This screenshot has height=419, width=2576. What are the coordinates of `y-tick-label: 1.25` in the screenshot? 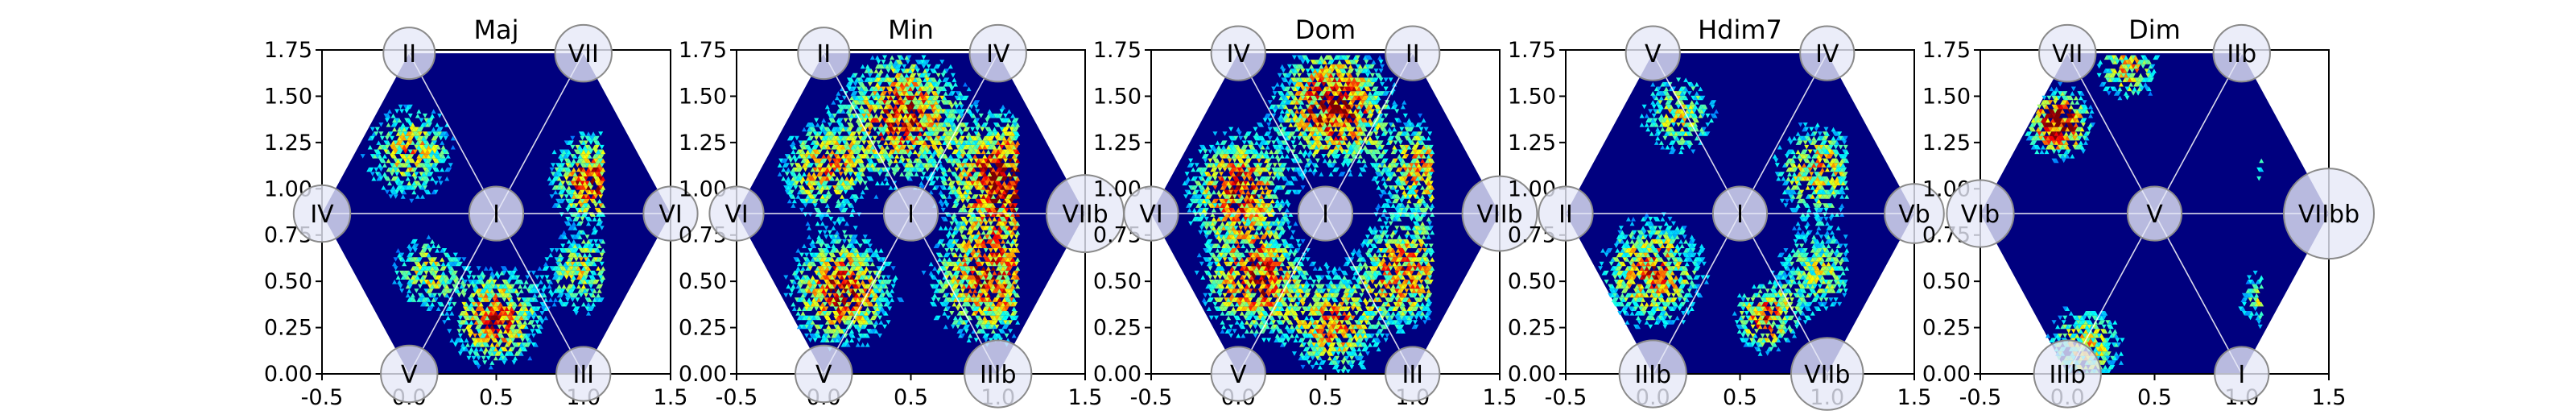 It's located at (288, 143).